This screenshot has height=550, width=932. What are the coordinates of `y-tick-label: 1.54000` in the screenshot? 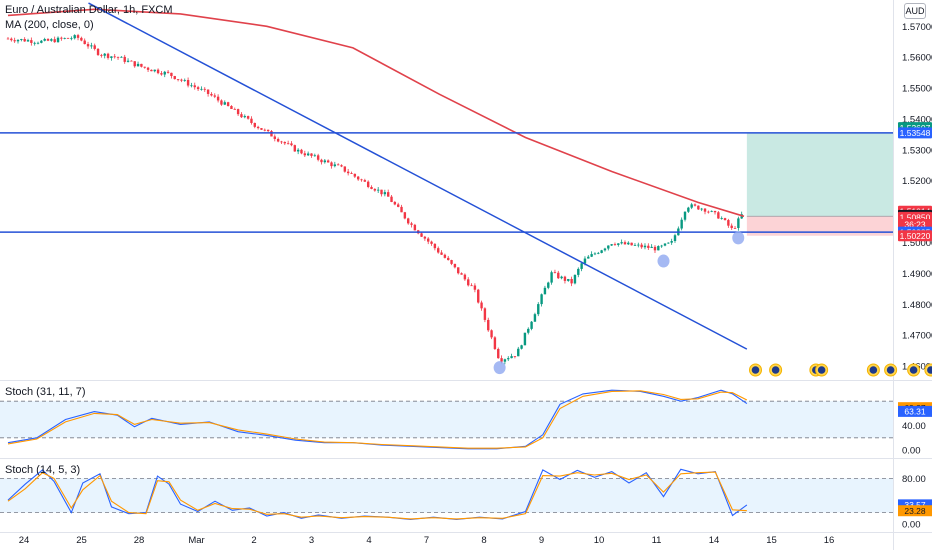 It's located at (917, 119).